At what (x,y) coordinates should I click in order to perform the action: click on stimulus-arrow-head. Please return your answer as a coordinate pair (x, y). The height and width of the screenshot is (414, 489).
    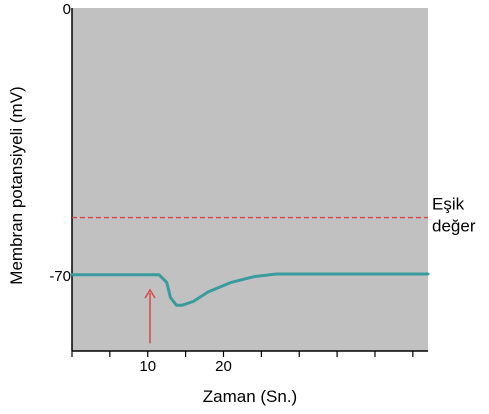
    Looking at the image, I should click on (150, 293).